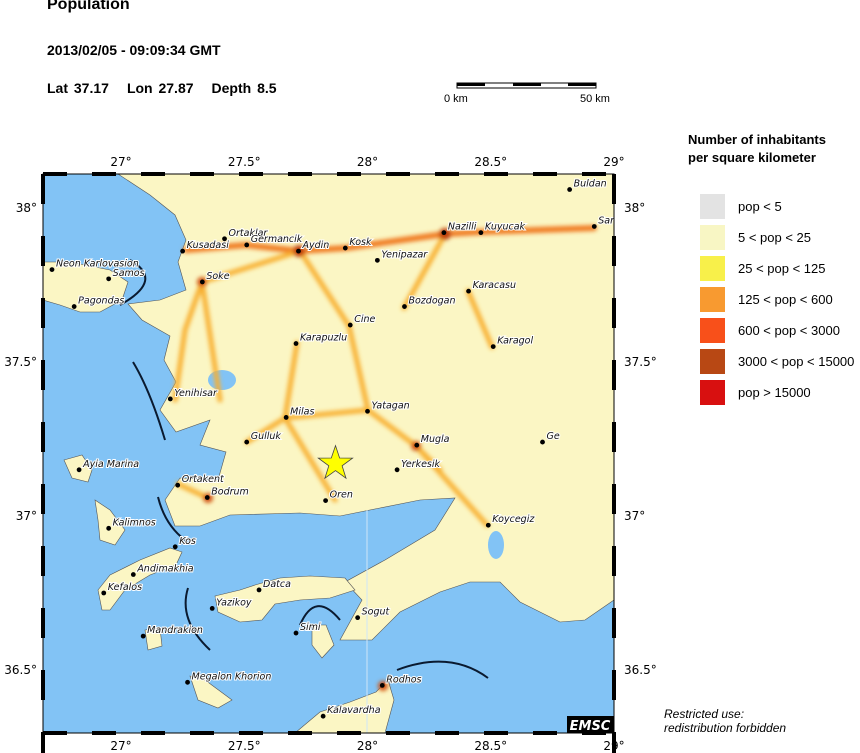 Image resolution: width=860 pixels, height=753 pixels. I want to click on legend-title-line2: per square kilometer, so click(752, 157).